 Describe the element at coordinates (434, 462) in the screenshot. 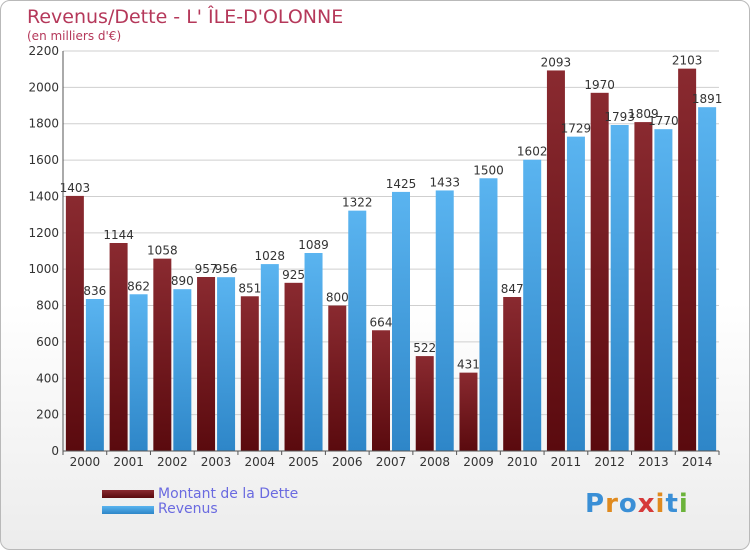

I see `x-tick-label: 2008` at that location.